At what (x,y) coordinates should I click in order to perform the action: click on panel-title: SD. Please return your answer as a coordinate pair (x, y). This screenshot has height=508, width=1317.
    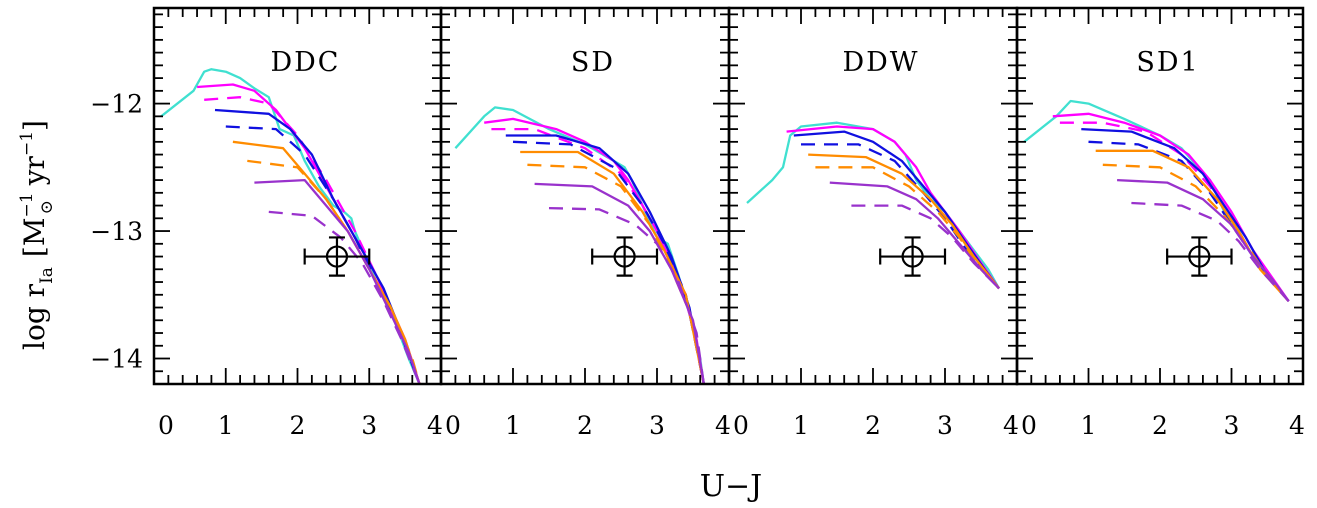
    Looking at the image, I should click on (593, 62).